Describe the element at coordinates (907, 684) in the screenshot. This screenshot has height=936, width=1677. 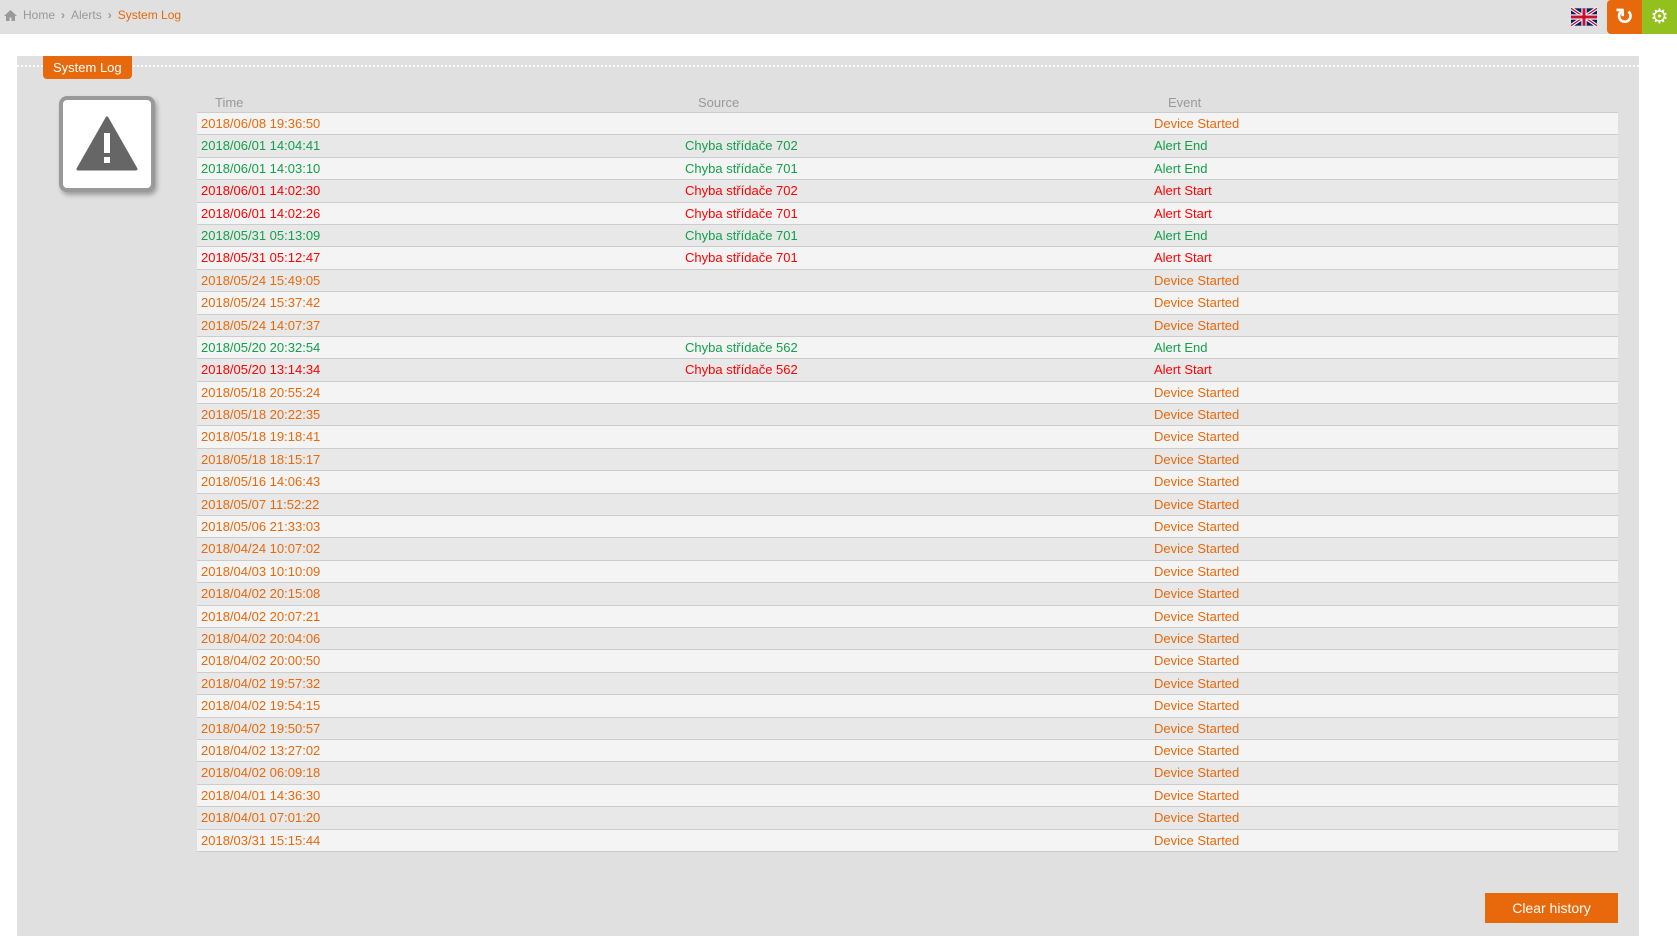
I see `table-row: 2018/04/02 19:57:32 Device Started` at that location.